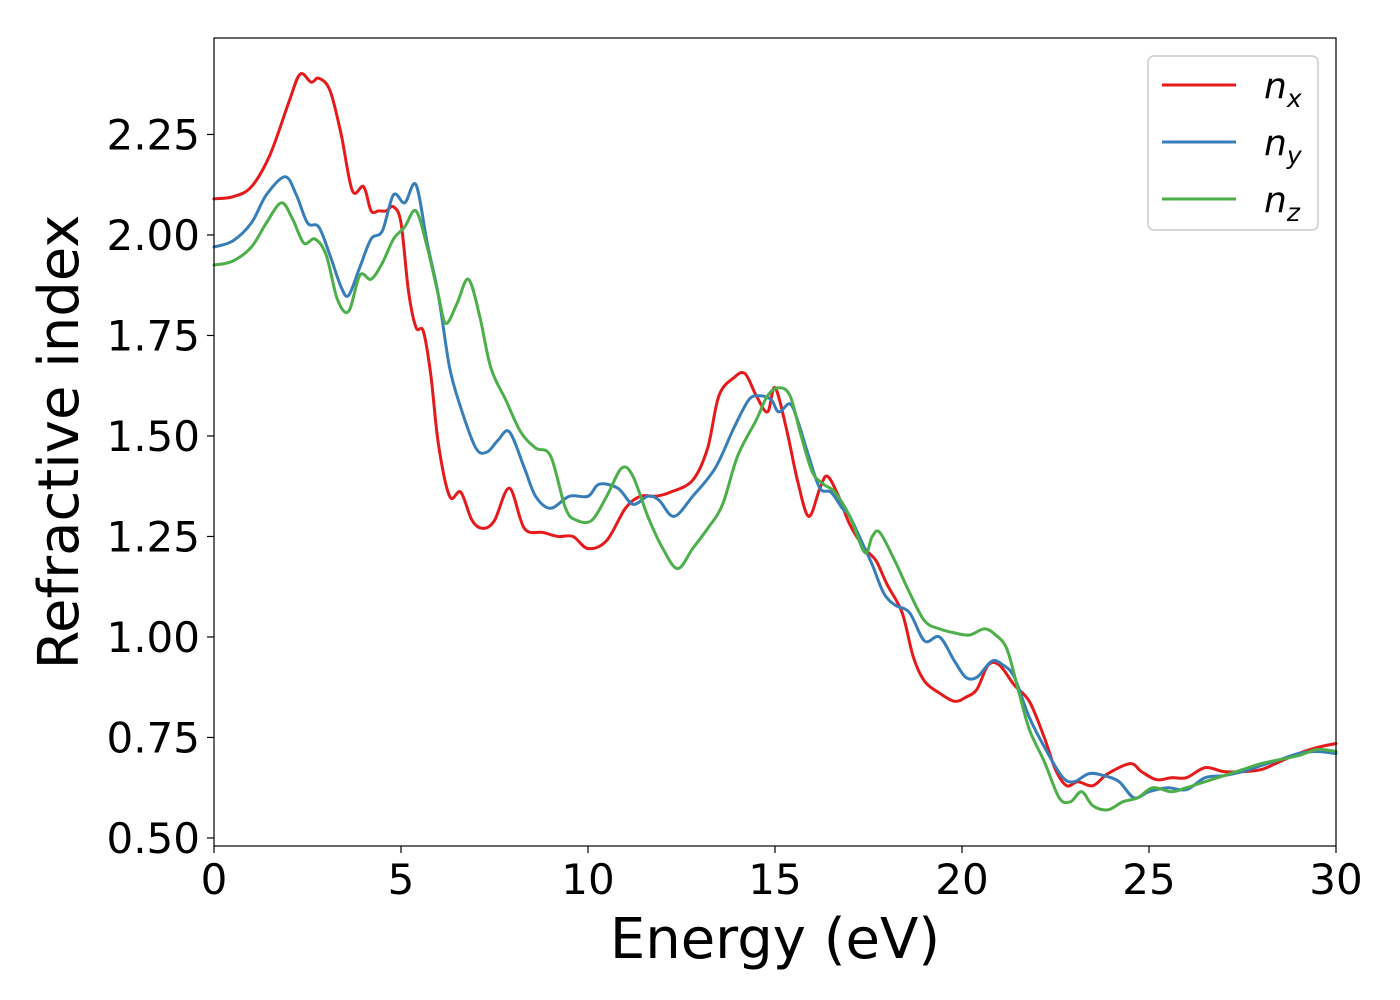  I want to click on x-tick-label: 15, so click(774, 879).